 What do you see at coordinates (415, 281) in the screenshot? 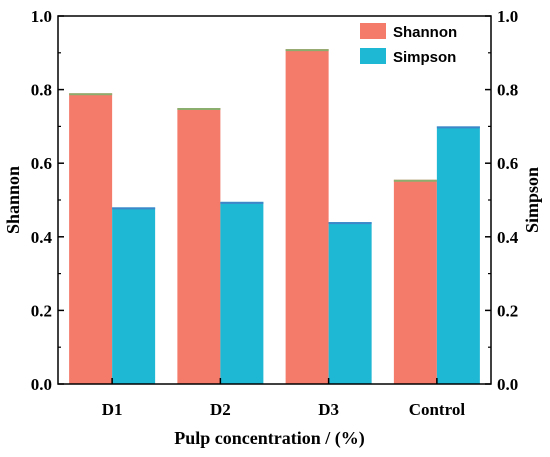
I see `bar-shannon-control` at bounding box center [415, 281].